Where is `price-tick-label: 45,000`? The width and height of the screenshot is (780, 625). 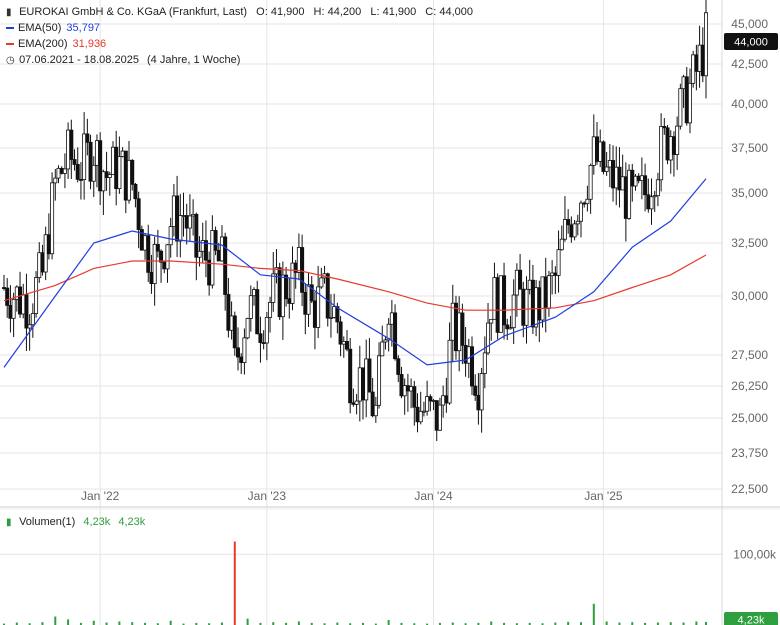 price-tick-label: 45,000 is located at coordinates (749, 24).